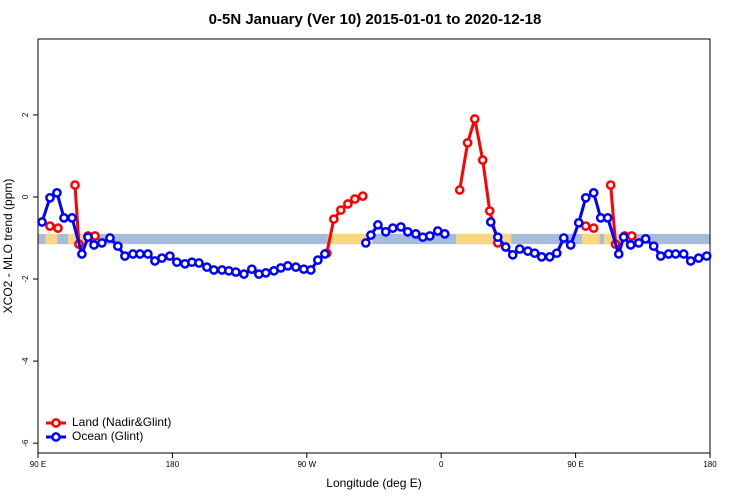 Image resolution: width=750 pixels, height=500 pixels. Describe the element at coordinates (25, 114) in the screenshot. I see `y-tick-label: 2` at that location.